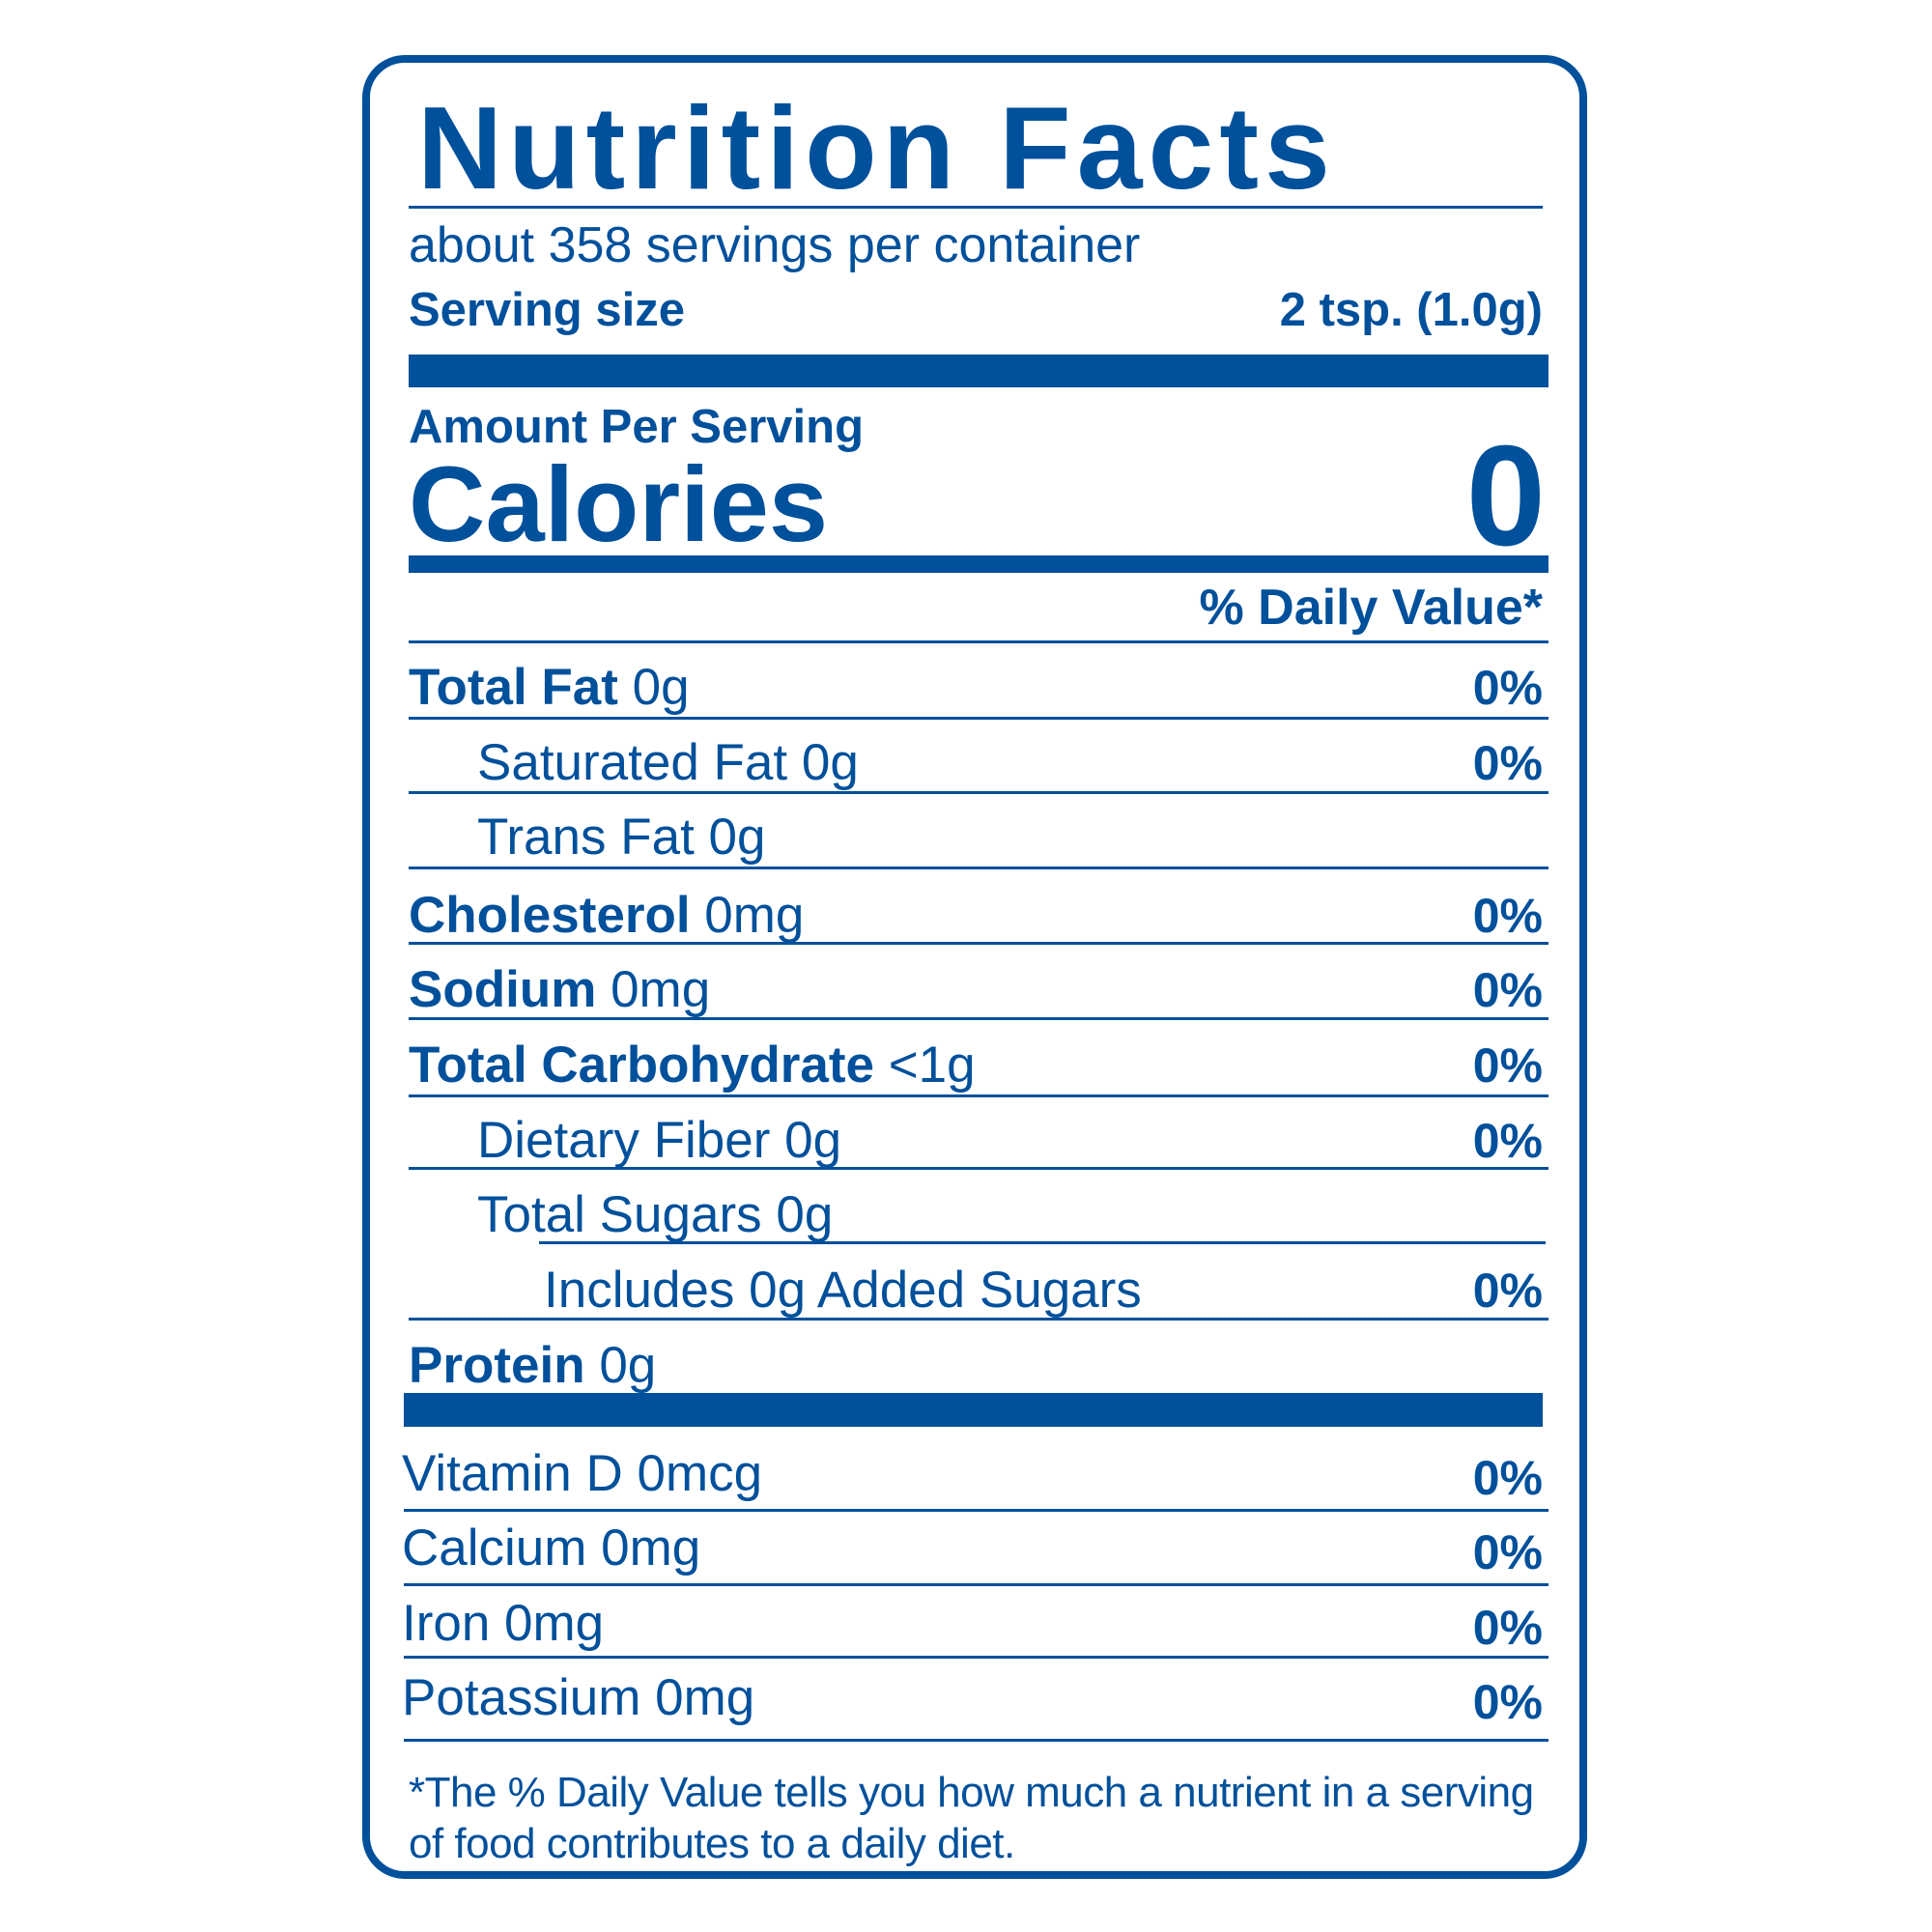  I want to click on vitamin-row-iron: Iron 0mg 0%, so click(972, 1626).